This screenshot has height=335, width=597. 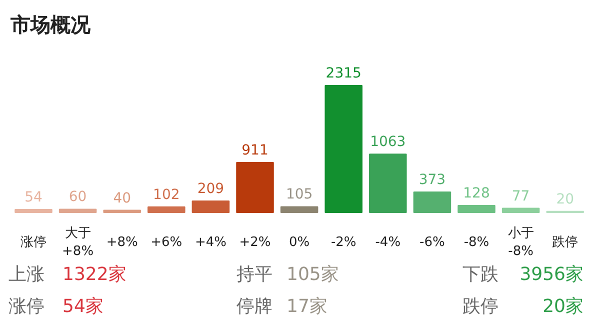 I want to click on data-label: 54, so click(x=33, y=198).